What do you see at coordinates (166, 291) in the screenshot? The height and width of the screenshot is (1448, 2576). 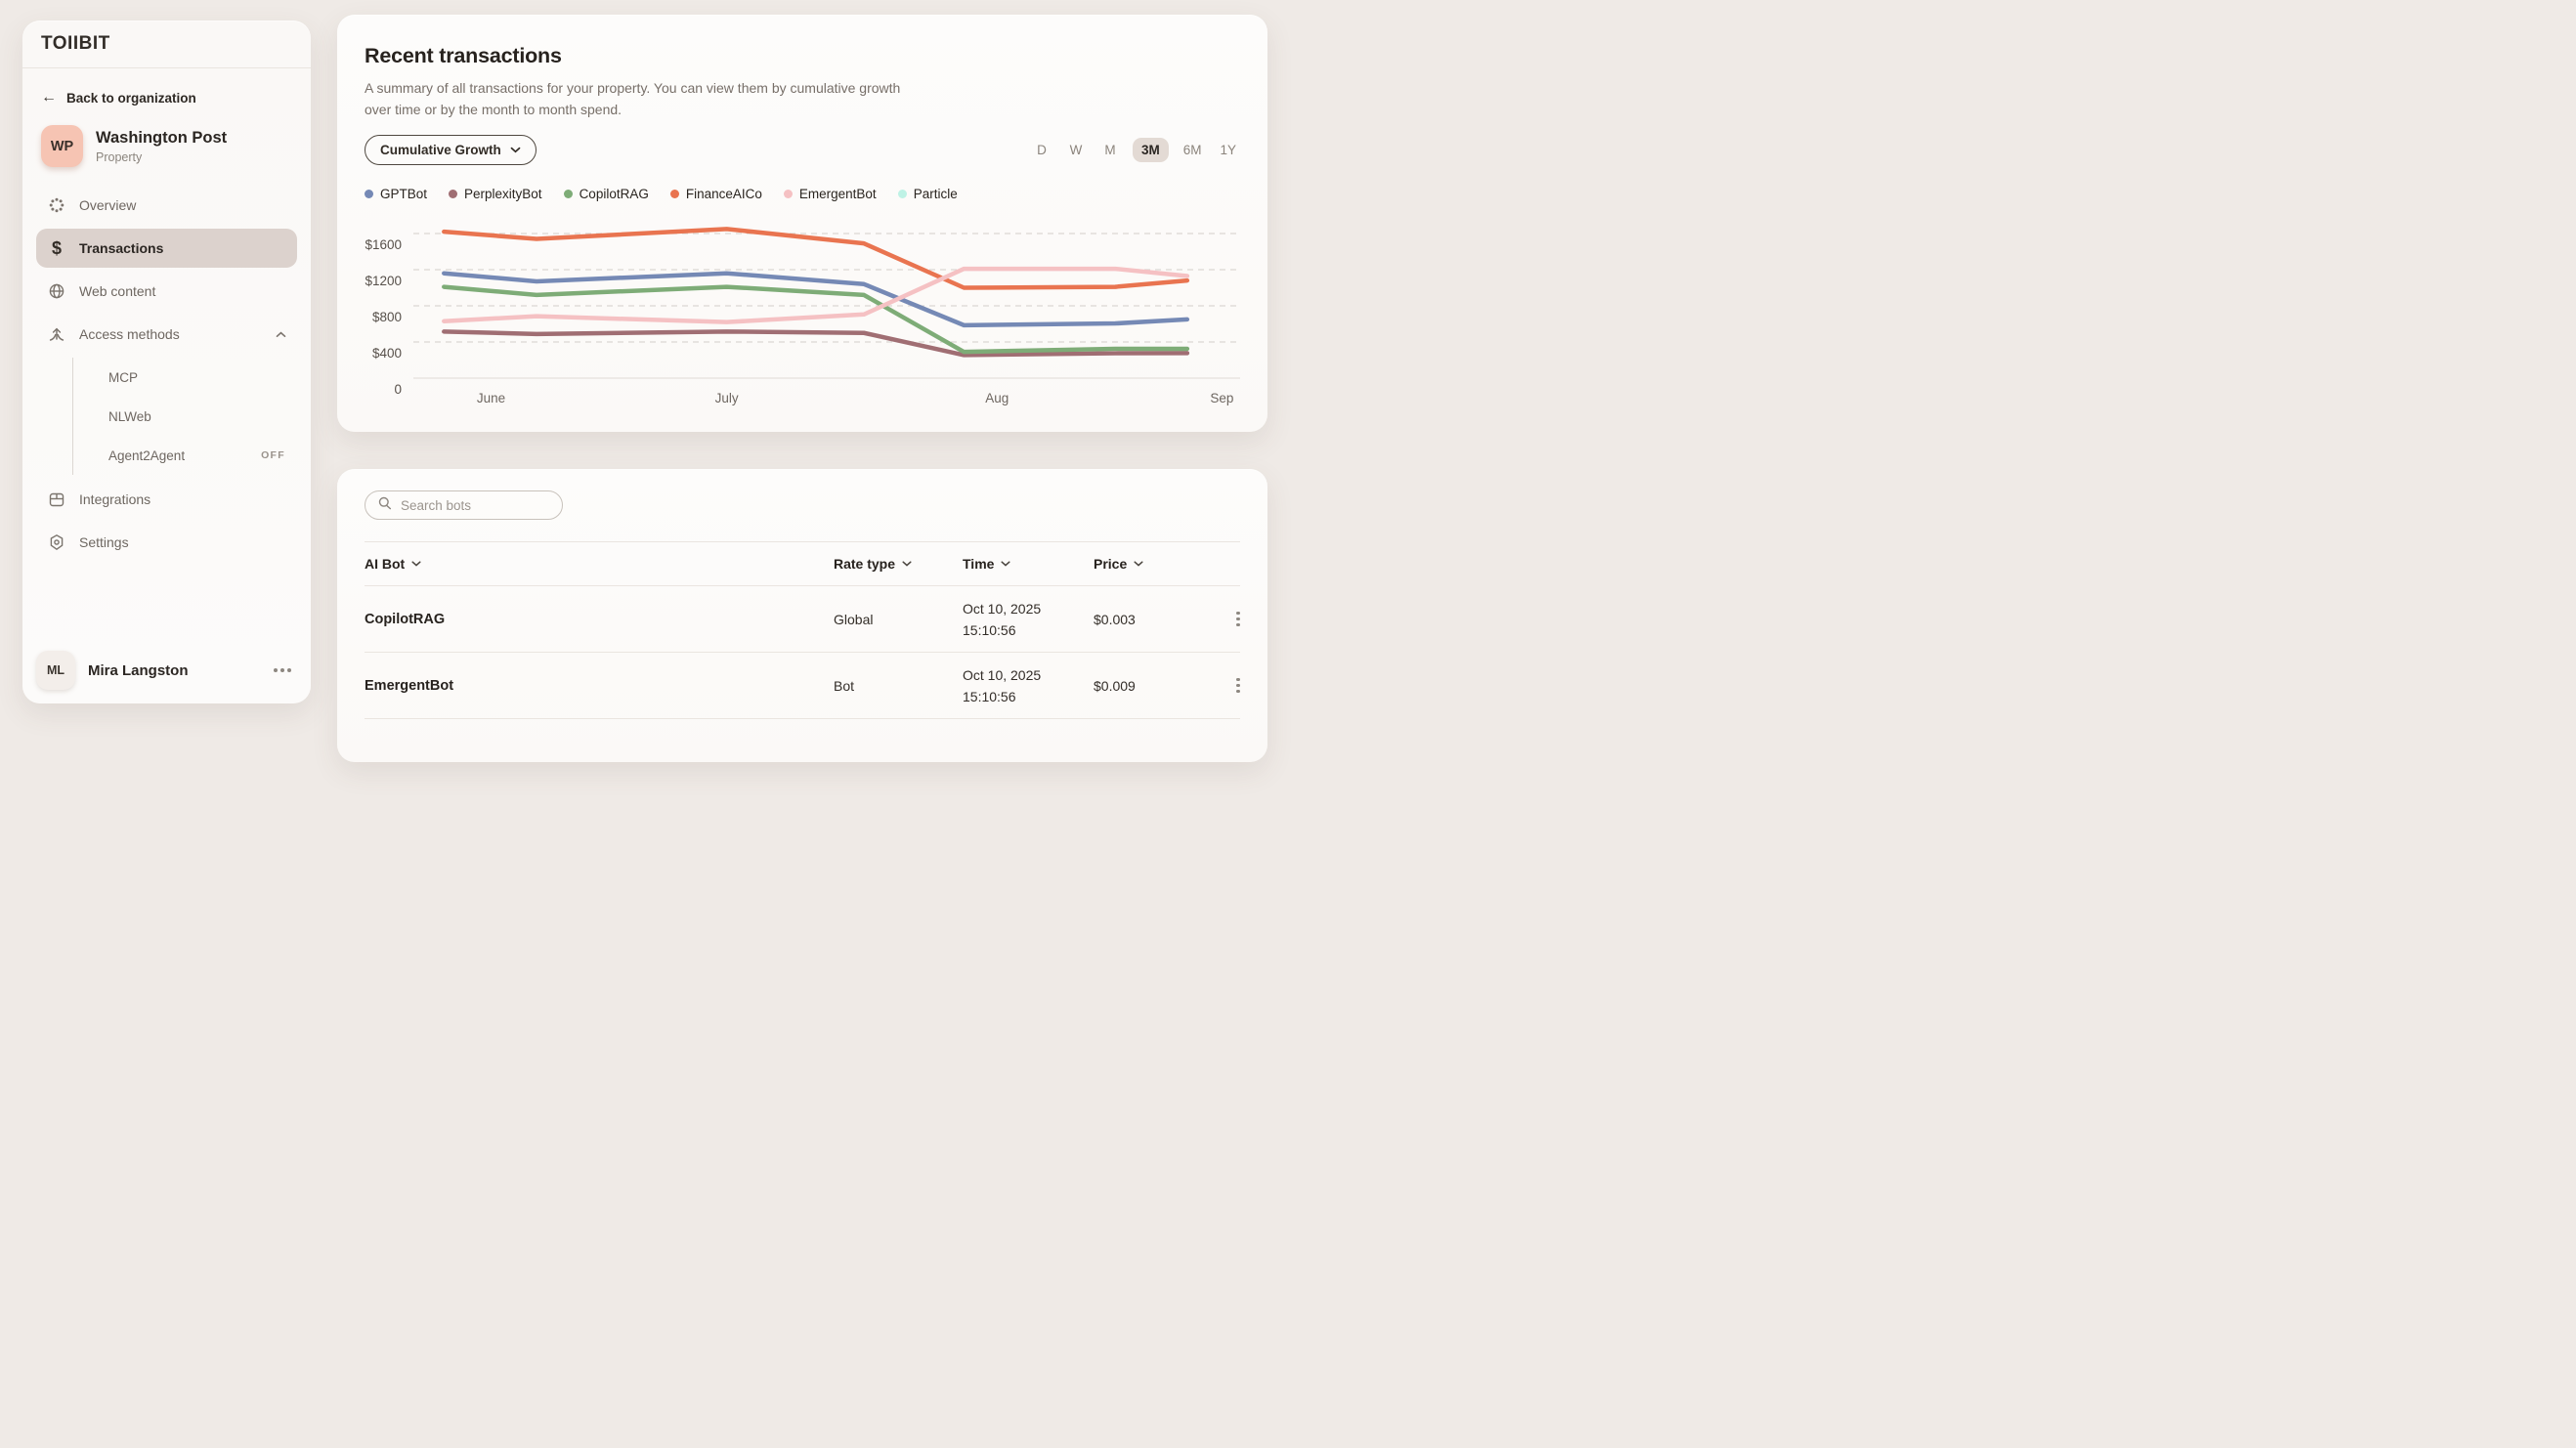 I see `sidebar-item-web-content: Web content` at bounding box center [166, 291].